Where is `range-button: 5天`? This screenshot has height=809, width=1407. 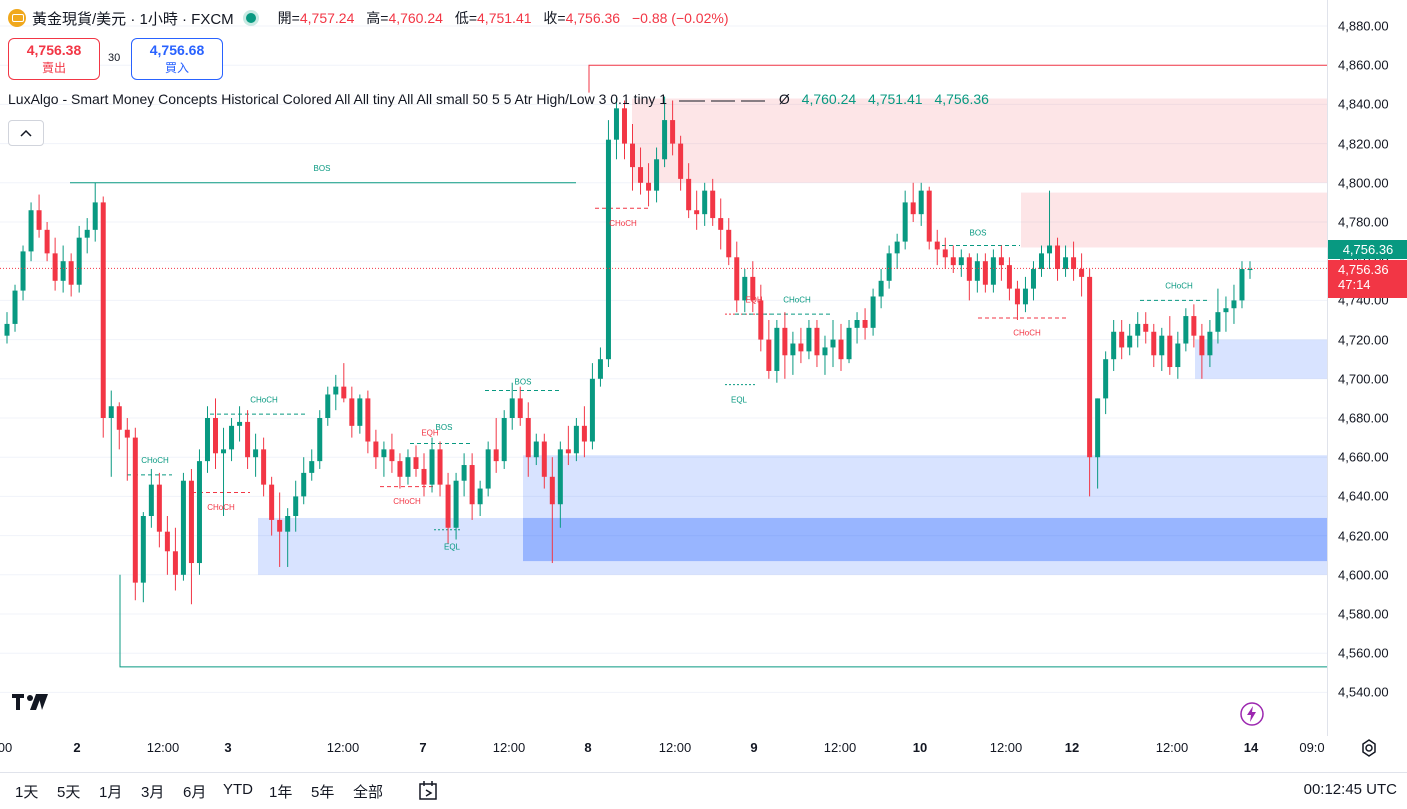
range-button: 5天 is located at coordinates (69, 792).